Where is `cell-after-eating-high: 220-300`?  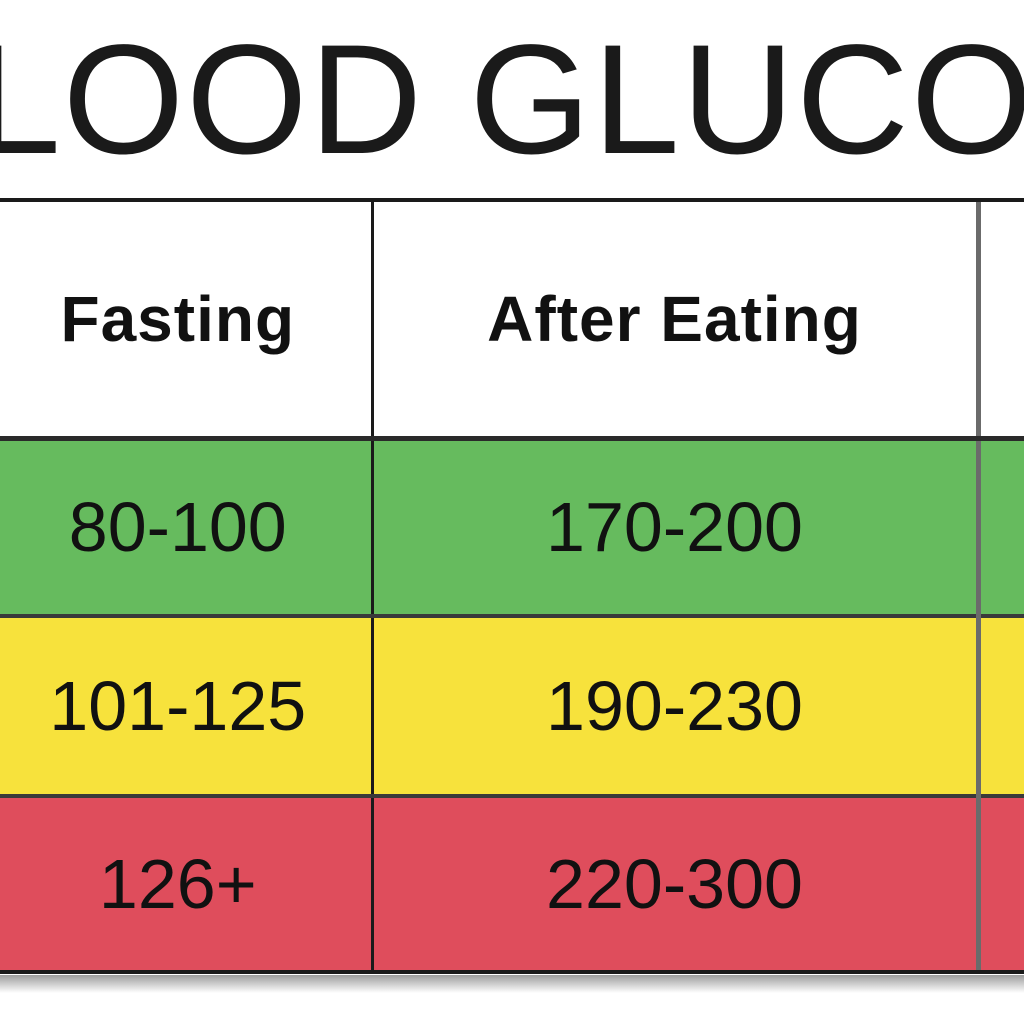
cell-after-eating-high: 220-300 is located at coordinates (676, 883).